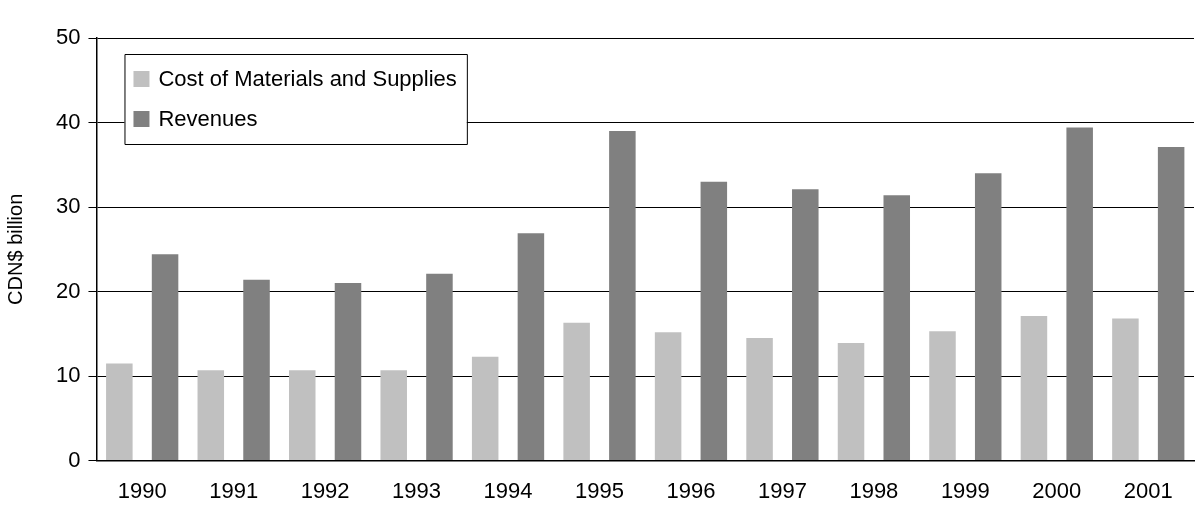 The image size is (1196, 519). What do you see at coordinates (68, 121) in the screenshot?
I see `y-tick-label: 40` at bounding box center [68, 121].